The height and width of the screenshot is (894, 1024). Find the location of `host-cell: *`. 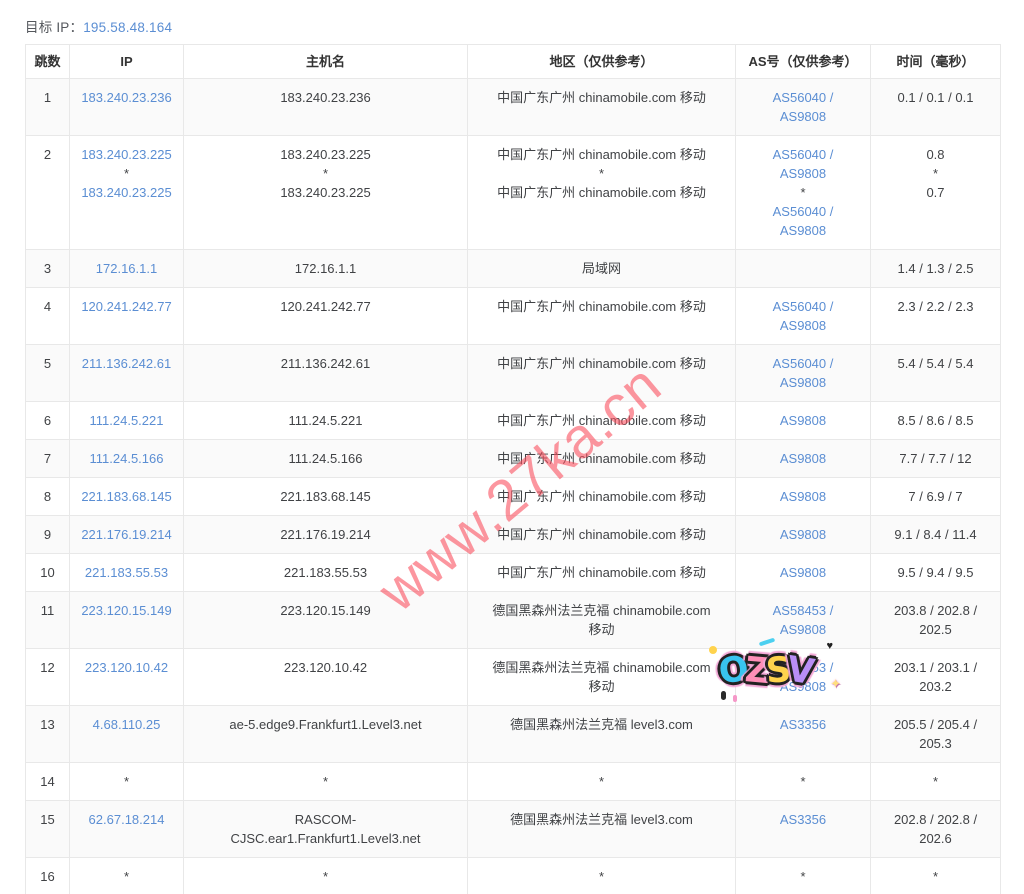

host-cell: * is located at coordinates (325, 875).